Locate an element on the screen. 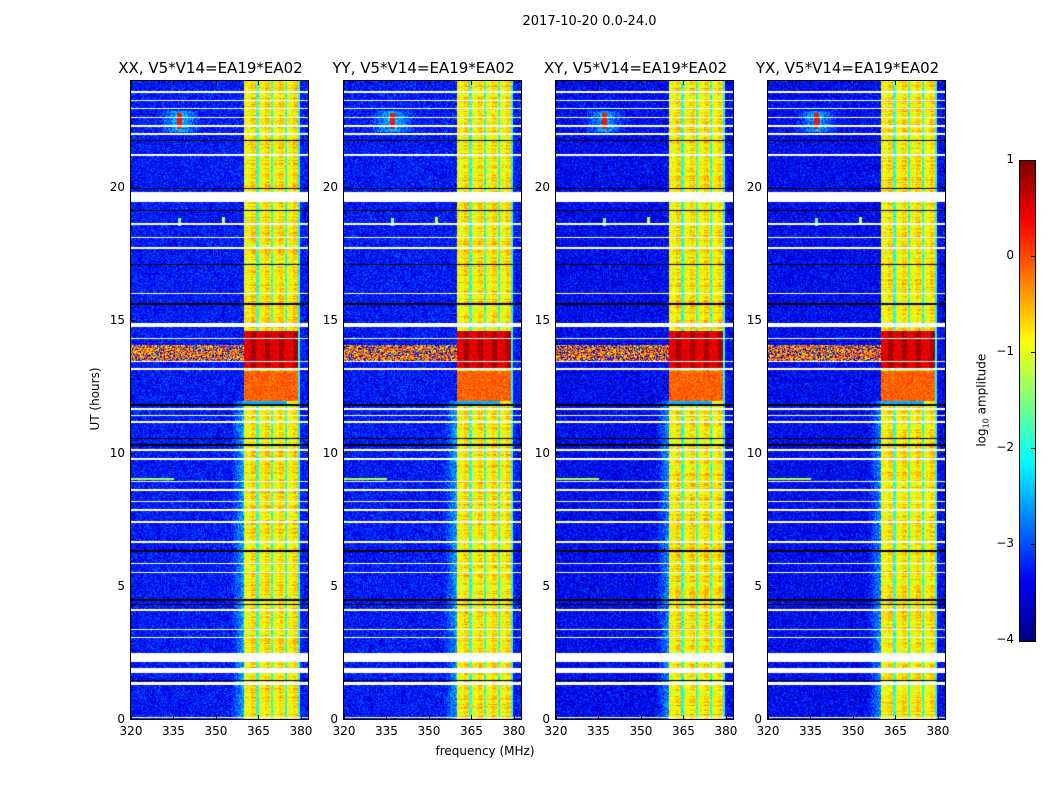  colorbar-tick-label: −3 is located at coordinates (1005, 543).